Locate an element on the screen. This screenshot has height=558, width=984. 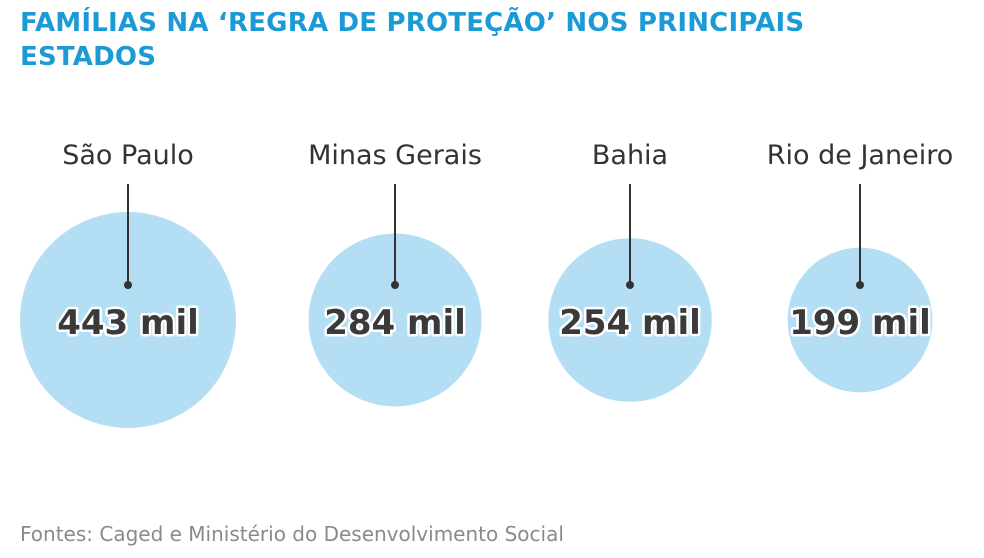
state-label: Rio de Janeiro is located at coordinates (860, 155).